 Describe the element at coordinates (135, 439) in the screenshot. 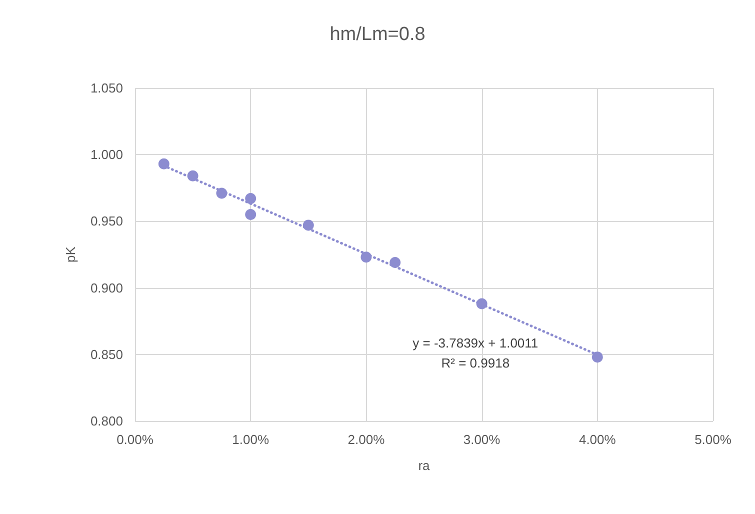

I see `x-tick-label: 0.00%` at that location.